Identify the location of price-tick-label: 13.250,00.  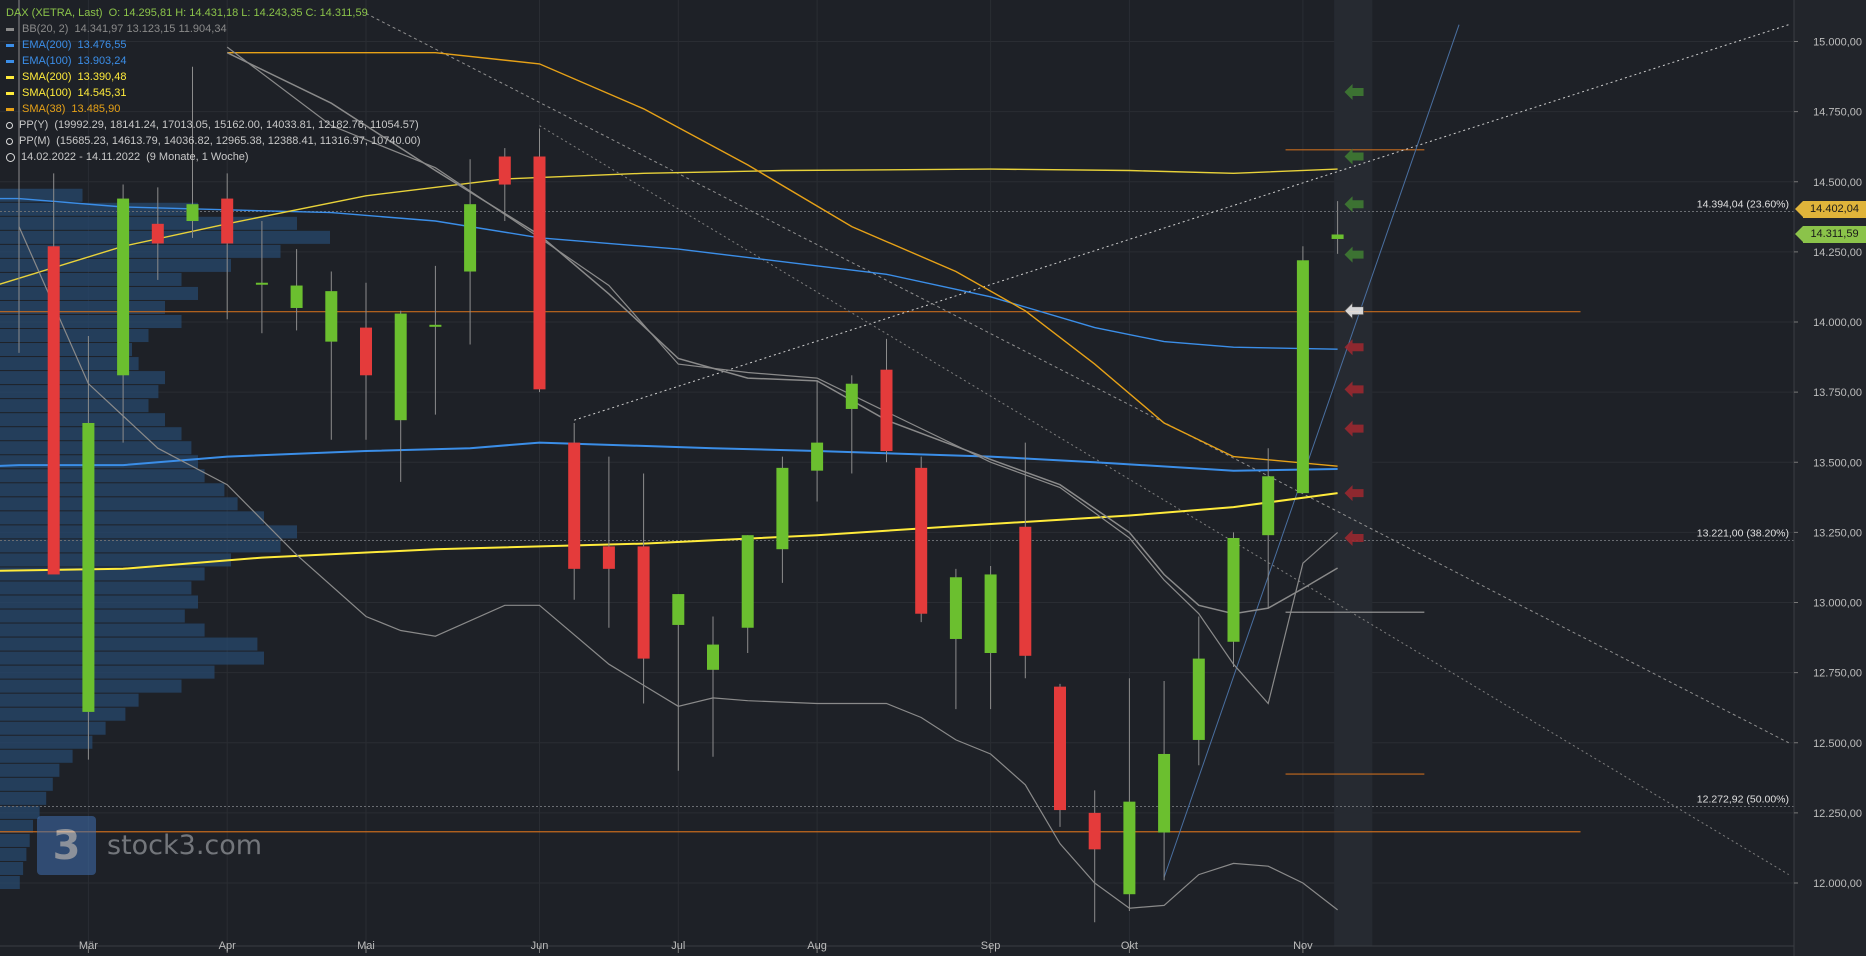
(1837, 533).